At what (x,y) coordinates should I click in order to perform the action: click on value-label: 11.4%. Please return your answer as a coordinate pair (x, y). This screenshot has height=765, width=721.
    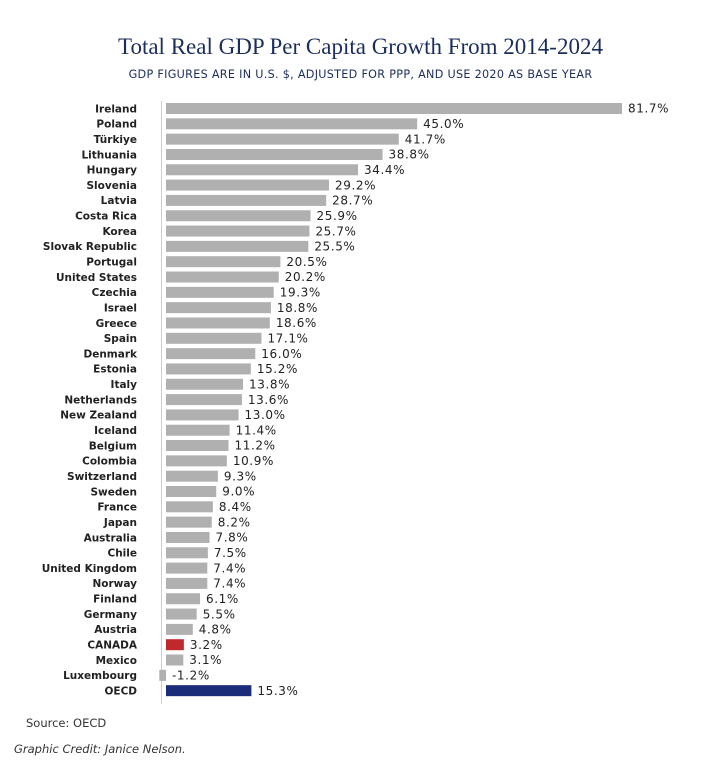
    Looking at the image, I should click on (256, 430).